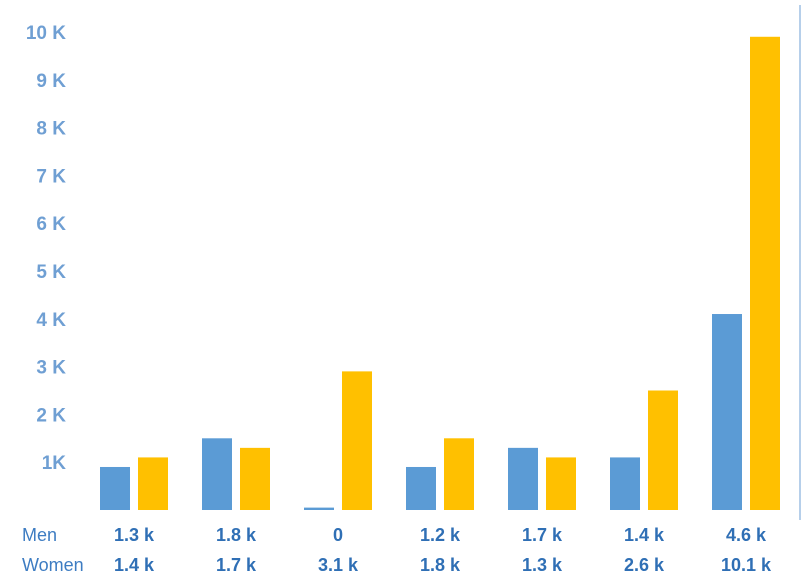 The height and width of the screenshot is (575, 803). What do you see at coordinates (644, 565) in the screenshot?
I see `data-label-women-6: 2.6 k` at bounding box center [644, 565].